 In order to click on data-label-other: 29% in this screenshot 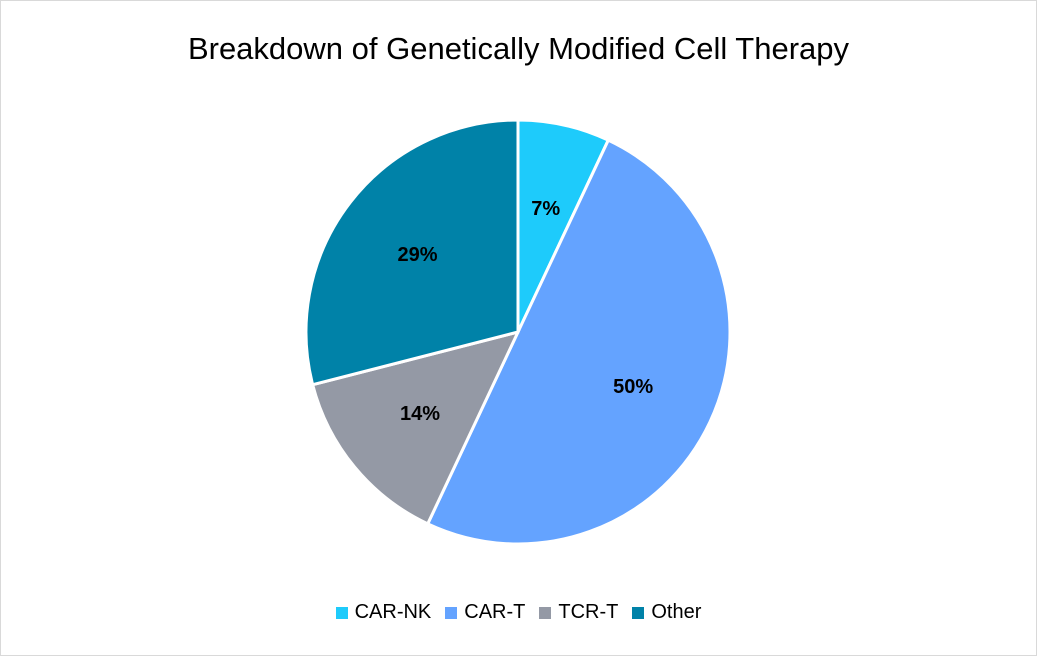, I will do `click(417, 255)`.